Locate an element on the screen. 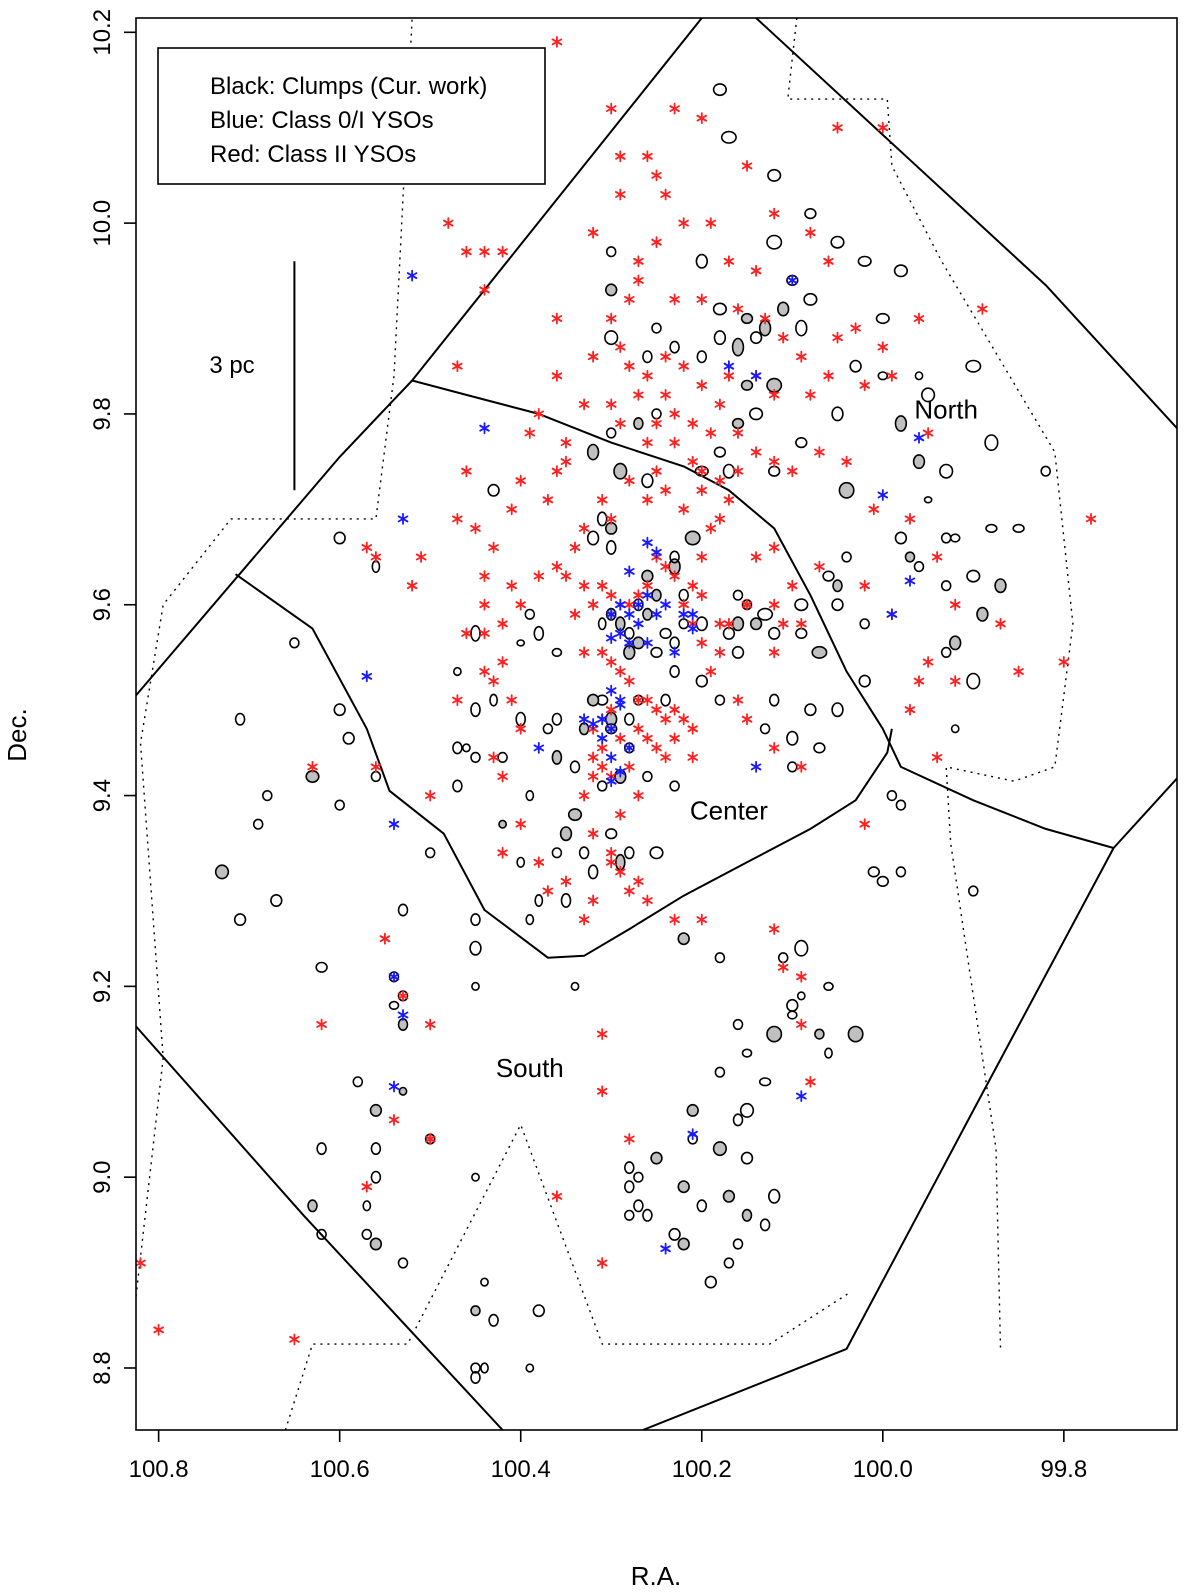  legend-entry-class-ii: Red: Class II YSOs is located at coordinates (313, 154).